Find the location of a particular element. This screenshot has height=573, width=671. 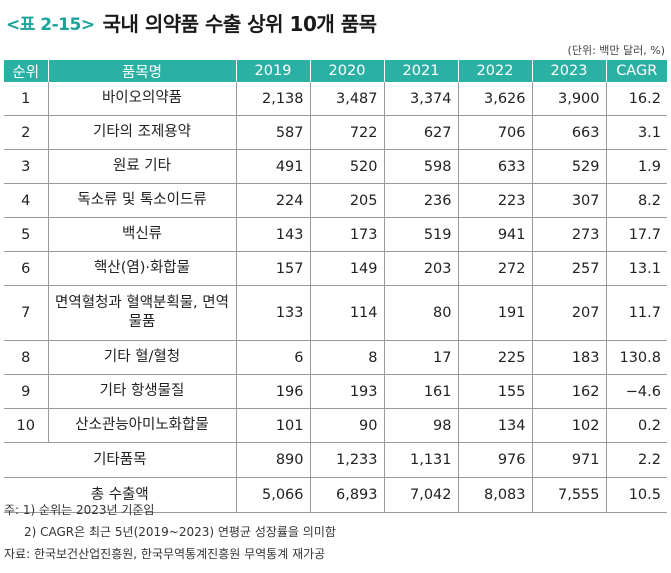

footnote-1: 주: 1) 순위는 2023년 기준임 is located at coordinates (79, 510).